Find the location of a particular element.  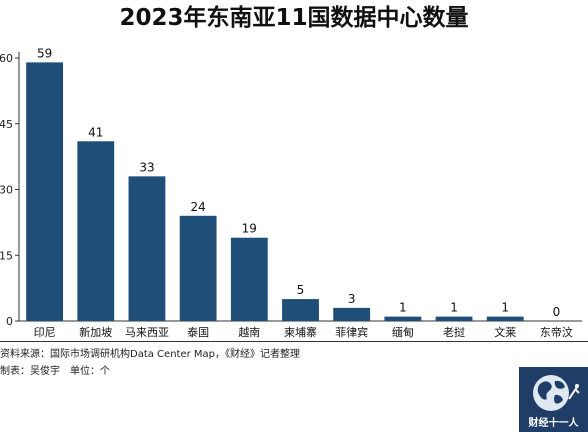

bar-value-label: 0 is located at coordinates (557, 312).